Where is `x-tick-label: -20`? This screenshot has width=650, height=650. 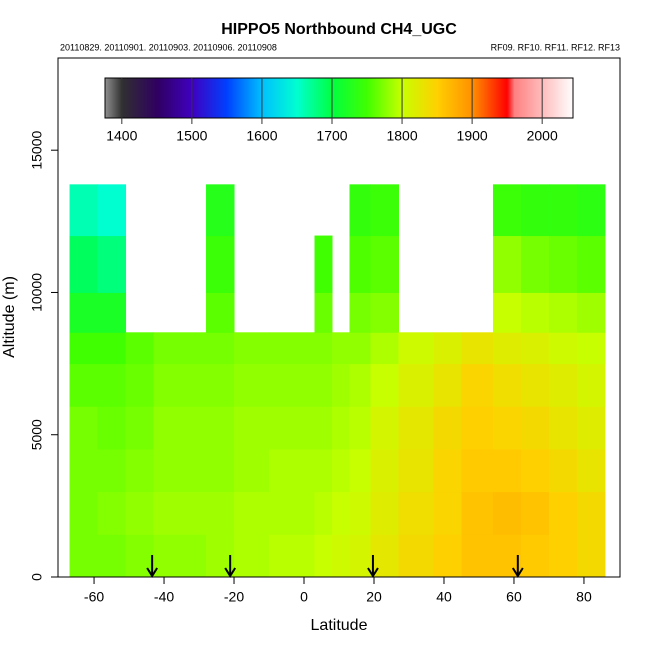
x-tick-label: -20 is located at coordinates (234, 597).